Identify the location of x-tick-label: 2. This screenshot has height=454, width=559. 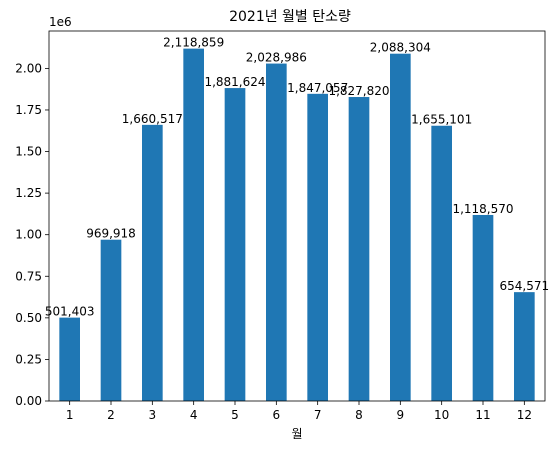
(111, 415).